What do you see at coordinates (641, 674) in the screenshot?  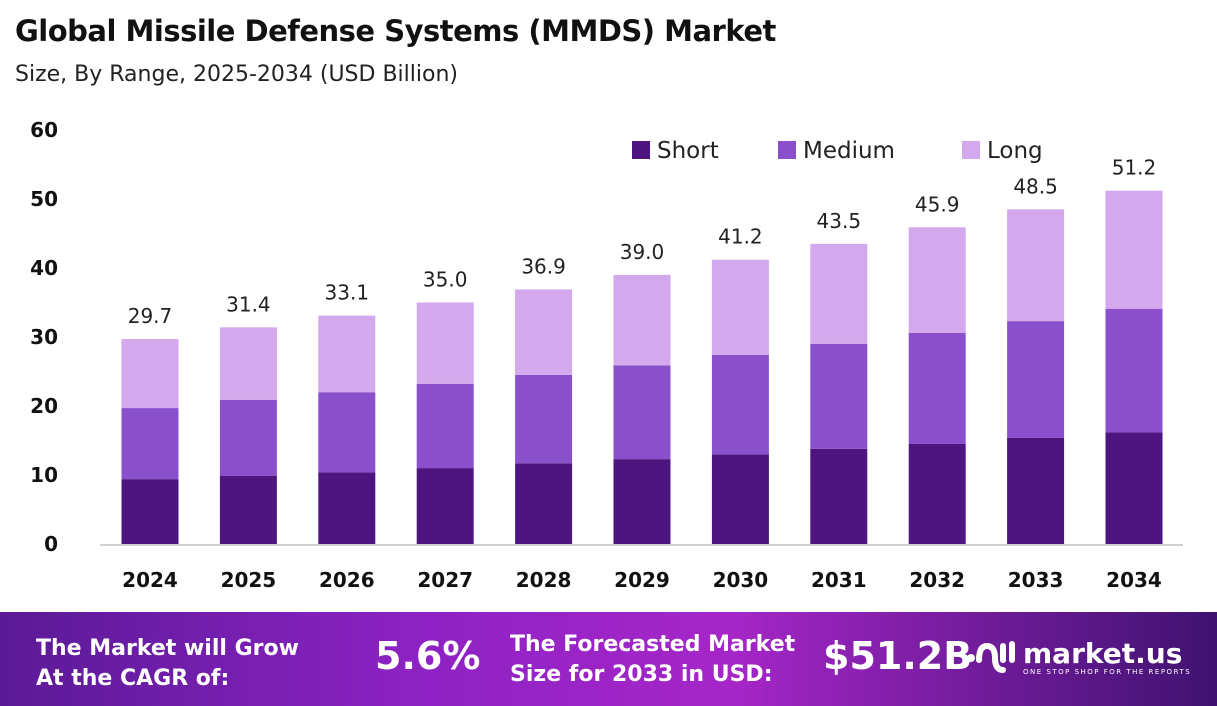 I see `forecast-label-line2: Size for 2033 in USD:` at bounding box center [641, 674].